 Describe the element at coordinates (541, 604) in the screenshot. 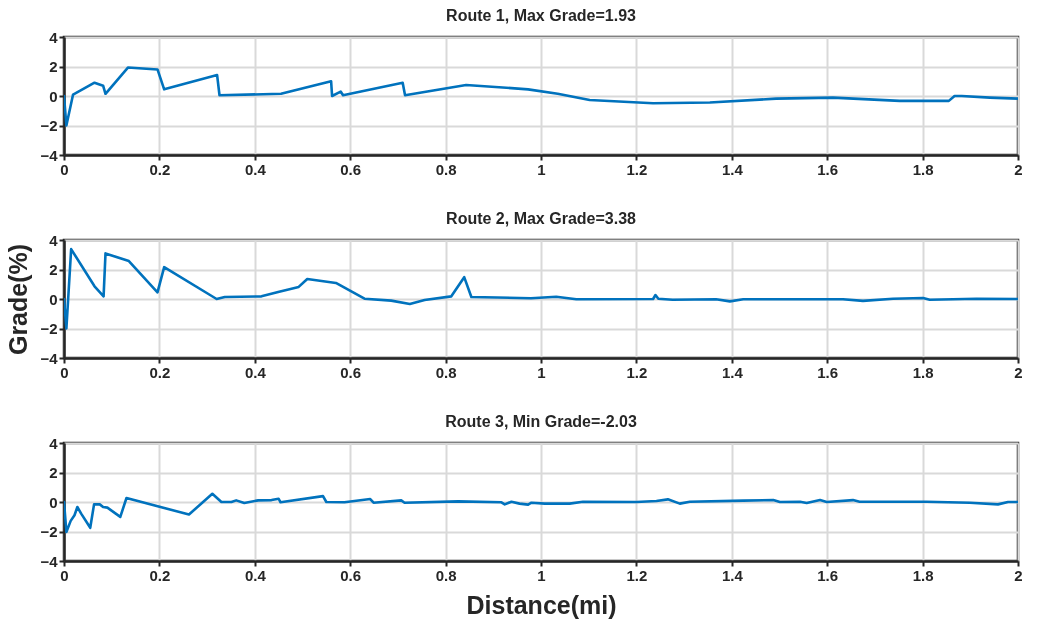

I see `x-axis-title: Distance(mi)` at that location.